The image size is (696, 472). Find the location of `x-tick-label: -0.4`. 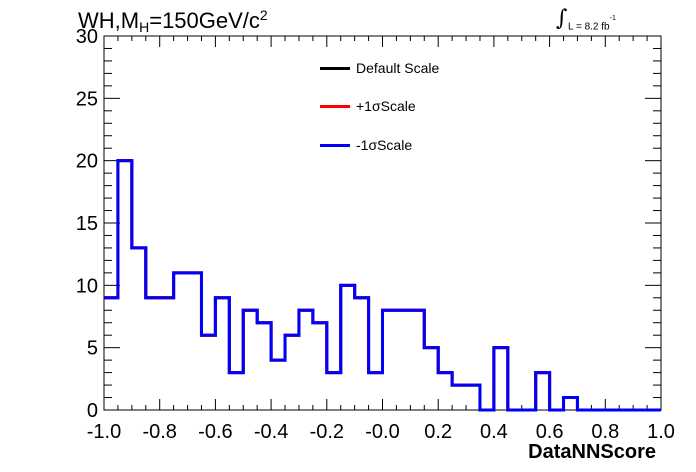

x-tick-label: -0.4 is located at coordinates (271, 432).